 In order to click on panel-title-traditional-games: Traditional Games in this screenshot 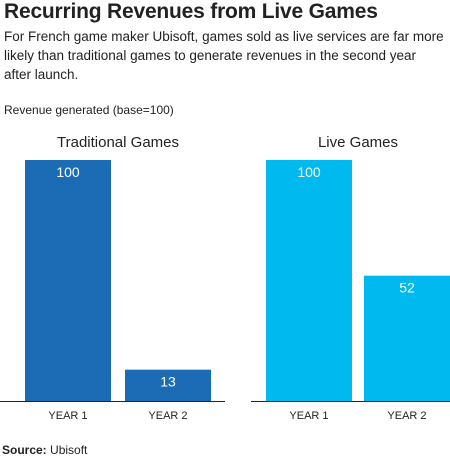, I will do `click(118, 142)`.